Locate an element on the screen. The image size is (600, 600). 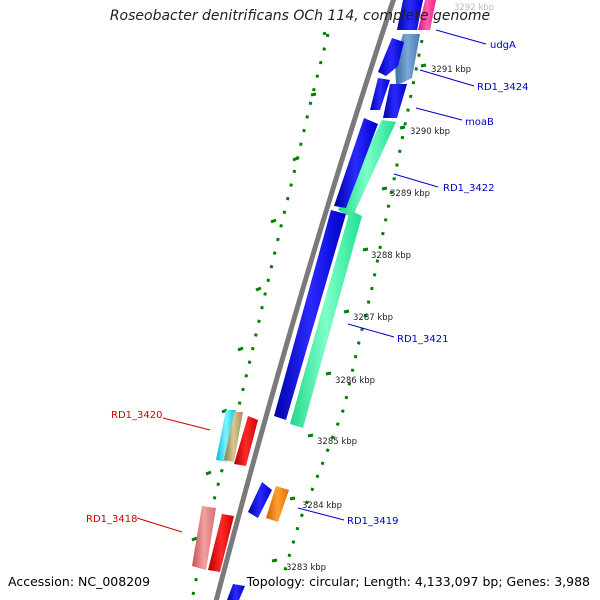
connector-moaB is located at coordinates (439, 114).